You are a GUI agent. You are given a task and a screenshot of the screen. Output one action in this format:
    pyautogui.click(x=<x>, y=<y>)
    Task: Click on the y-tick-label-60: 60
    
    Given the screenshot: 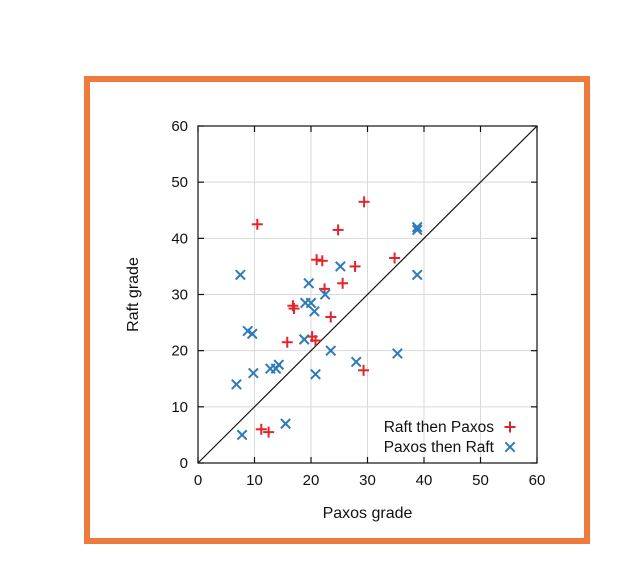 What is the action you would take?
    pyautogui.click(x=179, y=126)
    